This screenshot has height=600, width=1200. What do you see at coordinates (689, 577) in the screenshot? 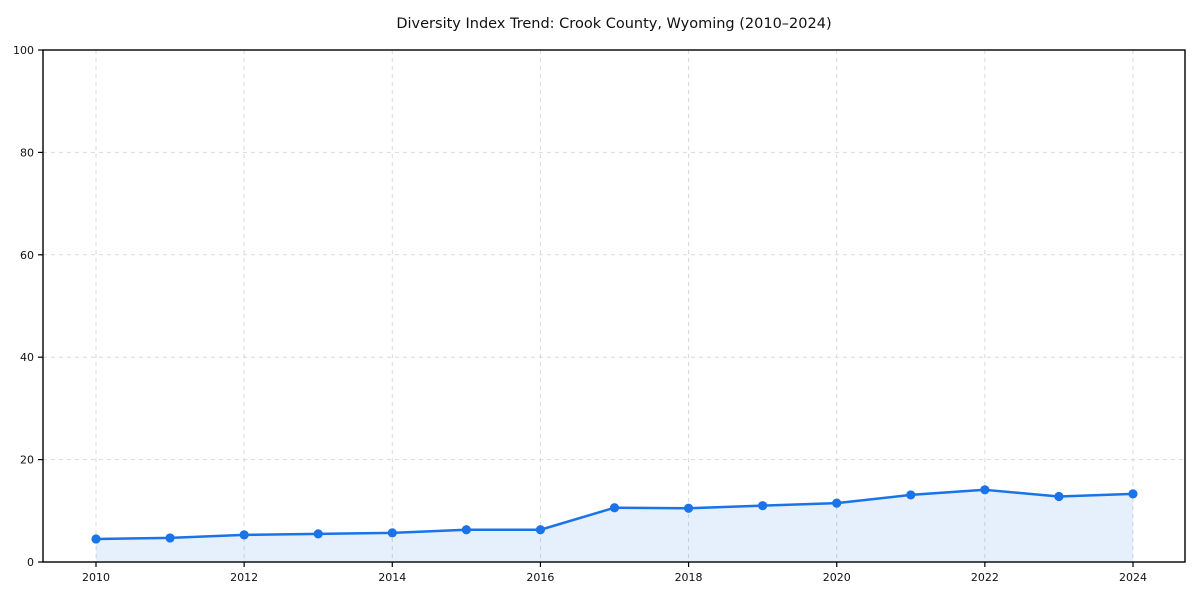
I see `x-tick-label: 2018` at bounding box center [689, 577].